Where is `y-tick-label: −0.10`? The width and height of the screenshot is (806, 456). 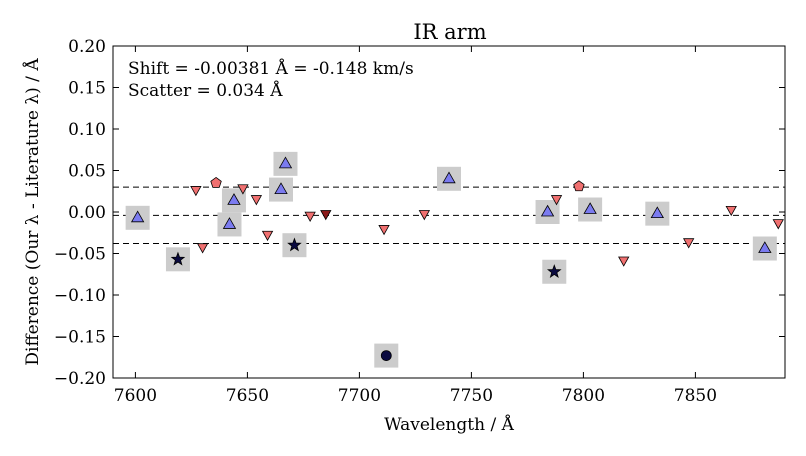 y-tick-label: −0.10 is located at coordinates (80, 296).